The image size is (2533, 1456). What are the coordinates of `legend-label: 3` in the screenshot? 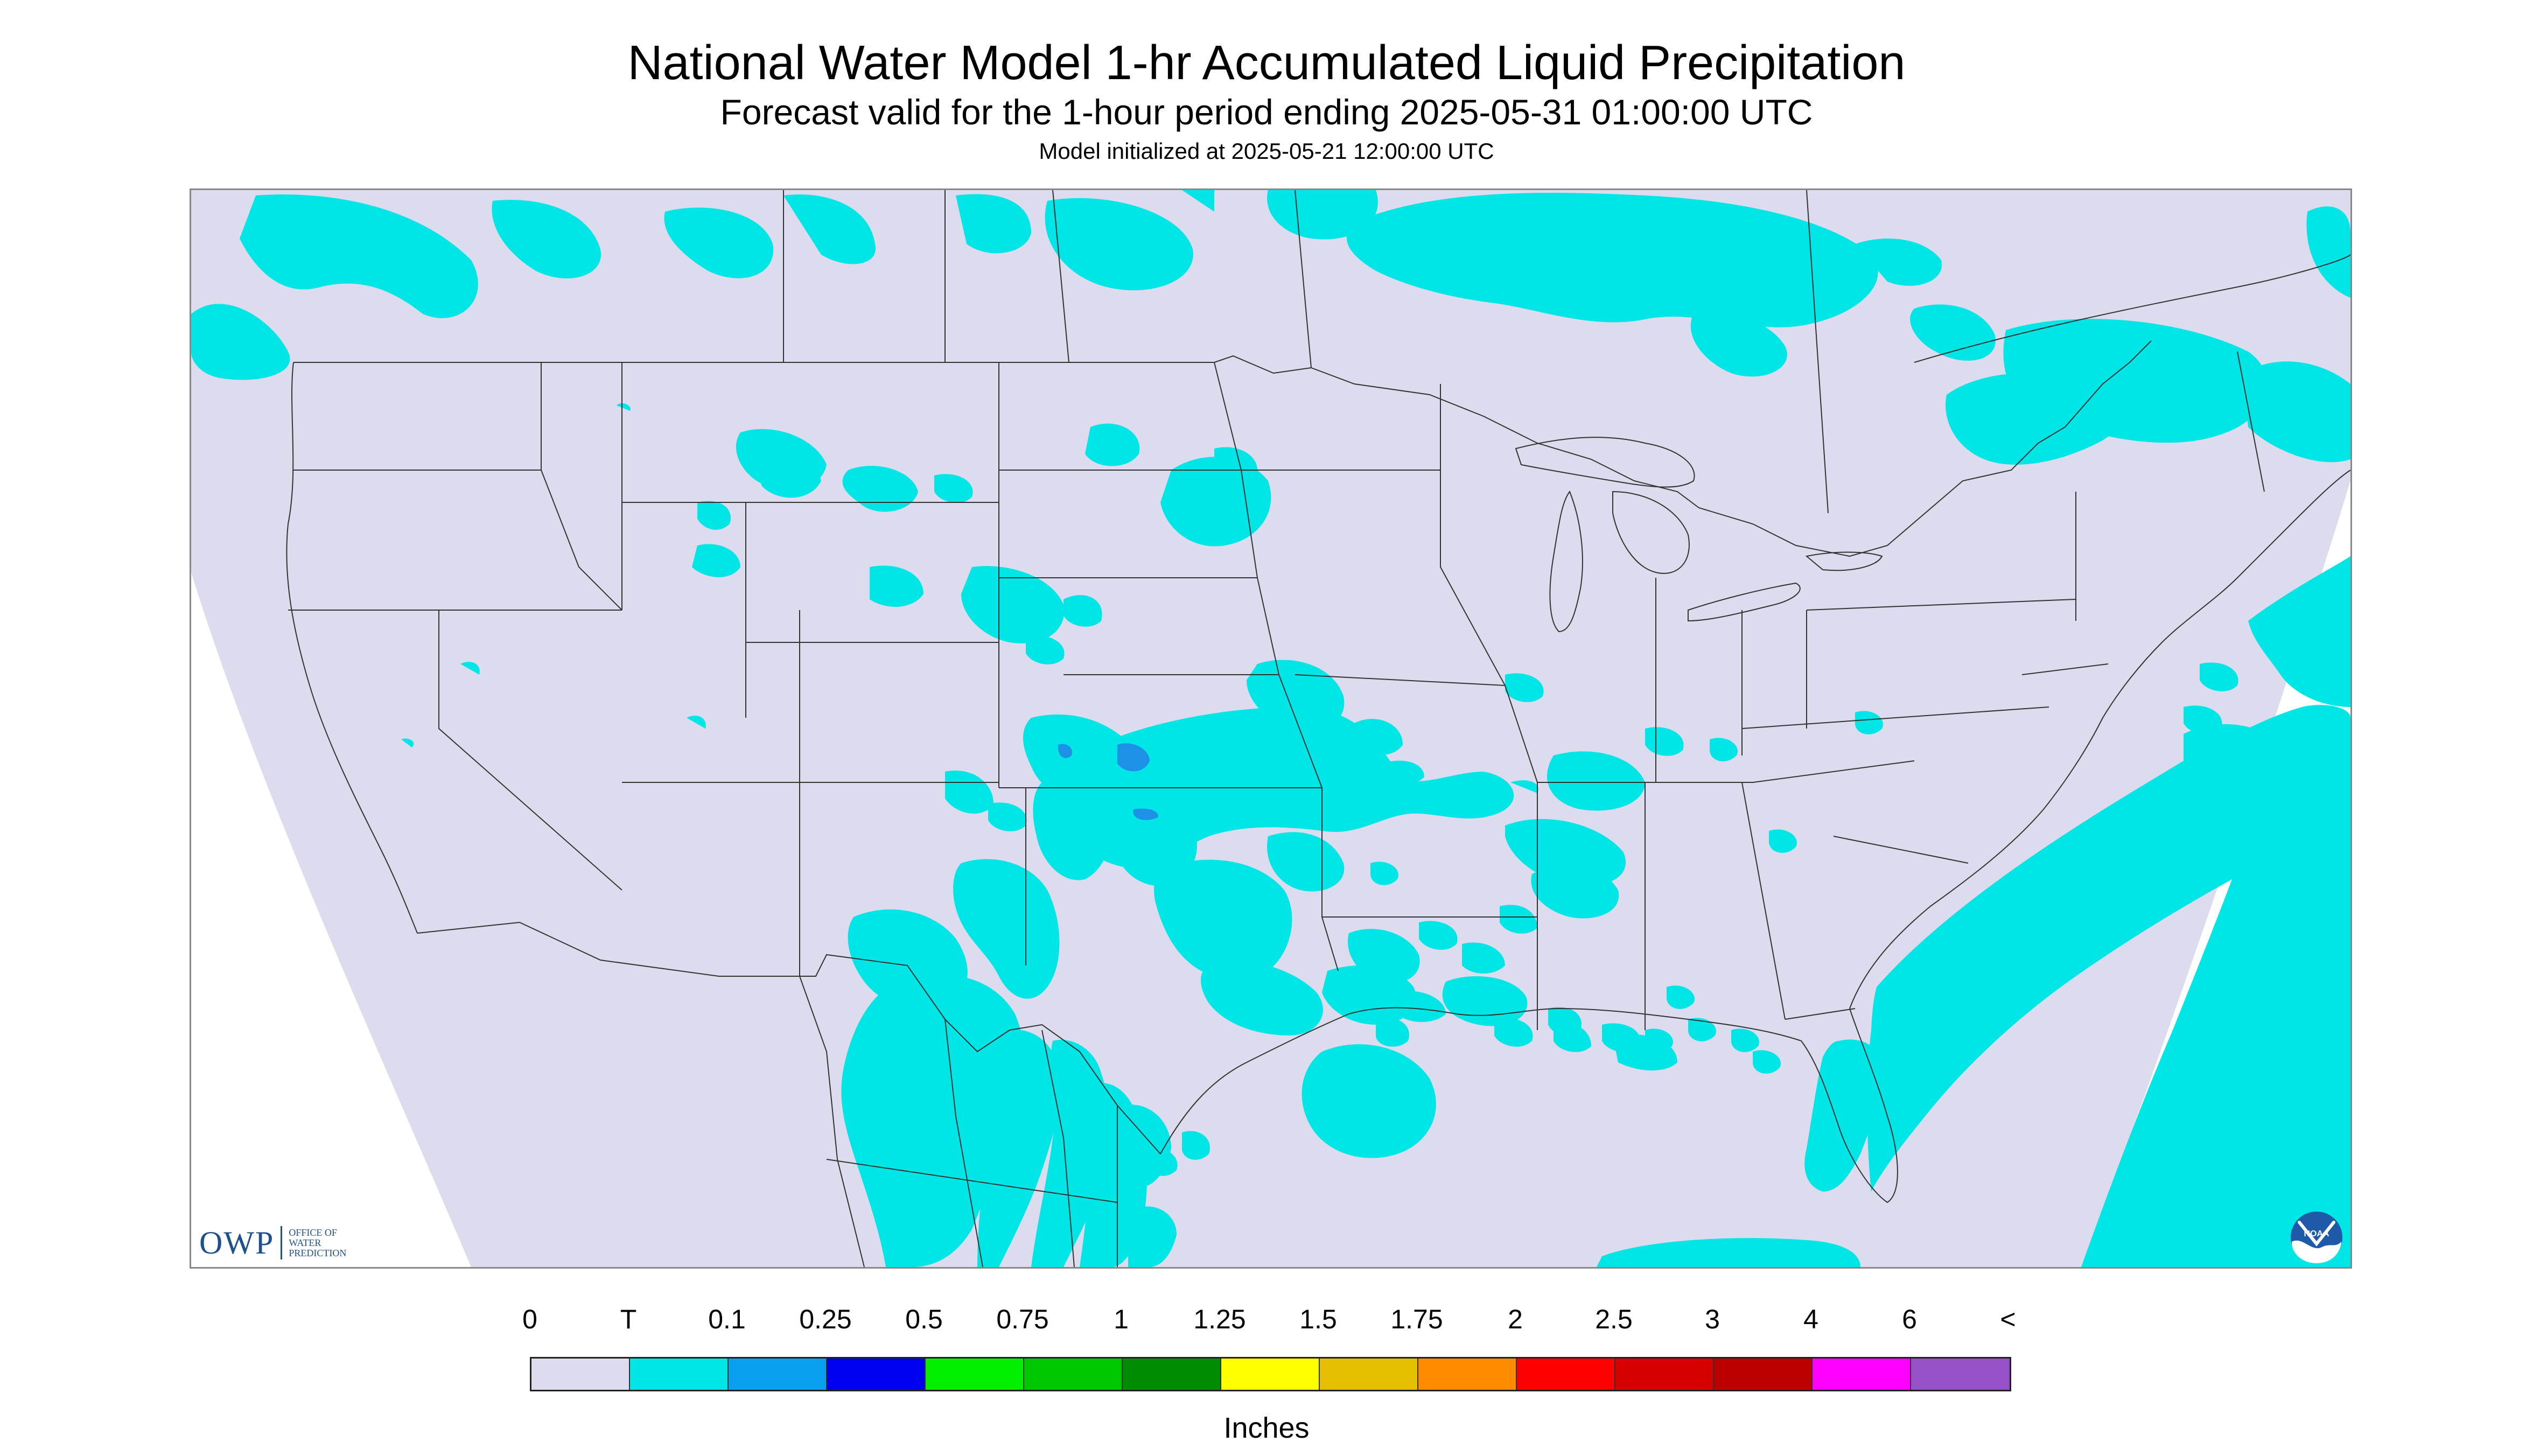 It's located at (1712, 1319).